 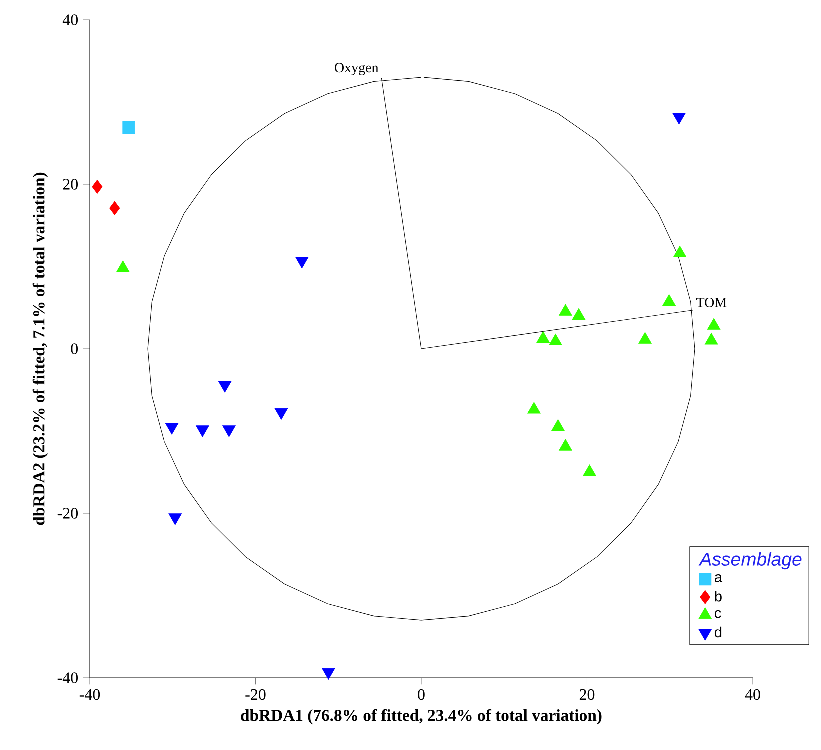 I want to click on legend-label: a, so click(x=718, y=578).